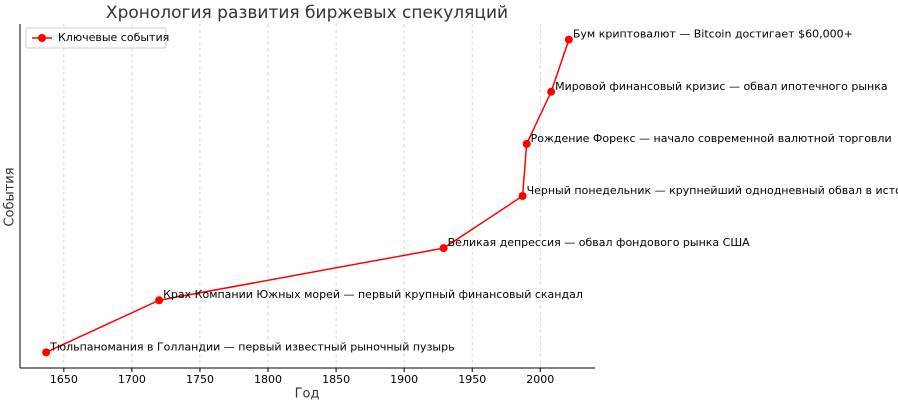 Image resolution: width=898 pixels, height=405 pixels. Describe the element at coordinates (307, 13) in the screenshot. I see `chart-title: Хронология развития биржевых спекуляций` at that location.